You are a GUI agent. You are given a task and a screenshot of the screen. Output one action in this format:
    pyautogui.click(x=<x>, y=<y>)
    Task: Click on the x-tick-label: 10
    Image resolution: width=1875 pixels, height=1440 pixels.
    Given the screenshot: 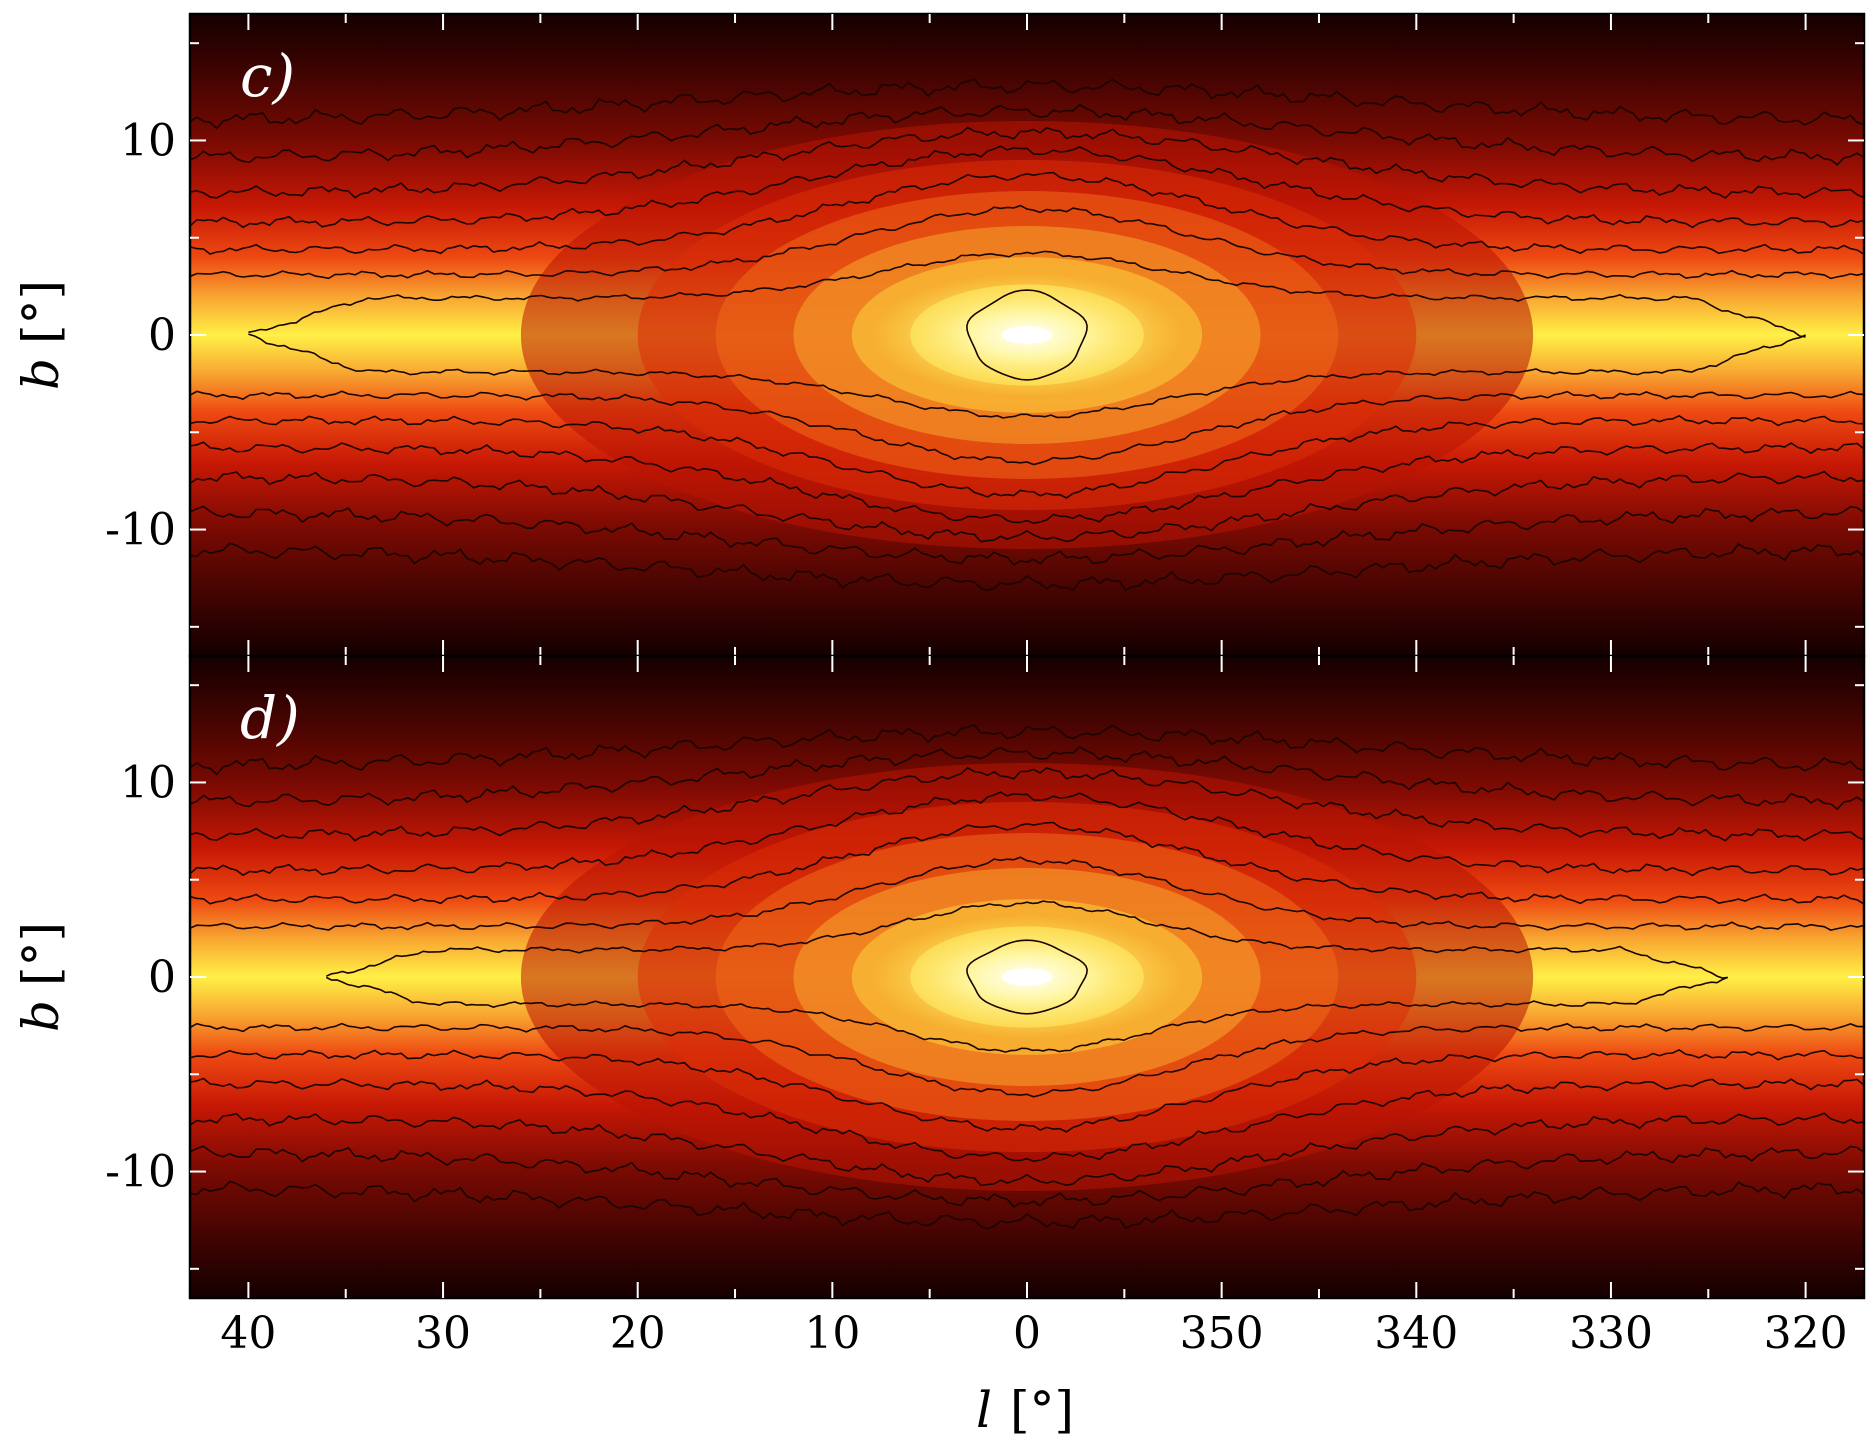 What is the action you would take?
    pyautogui.click(x=832, y=1333)
    